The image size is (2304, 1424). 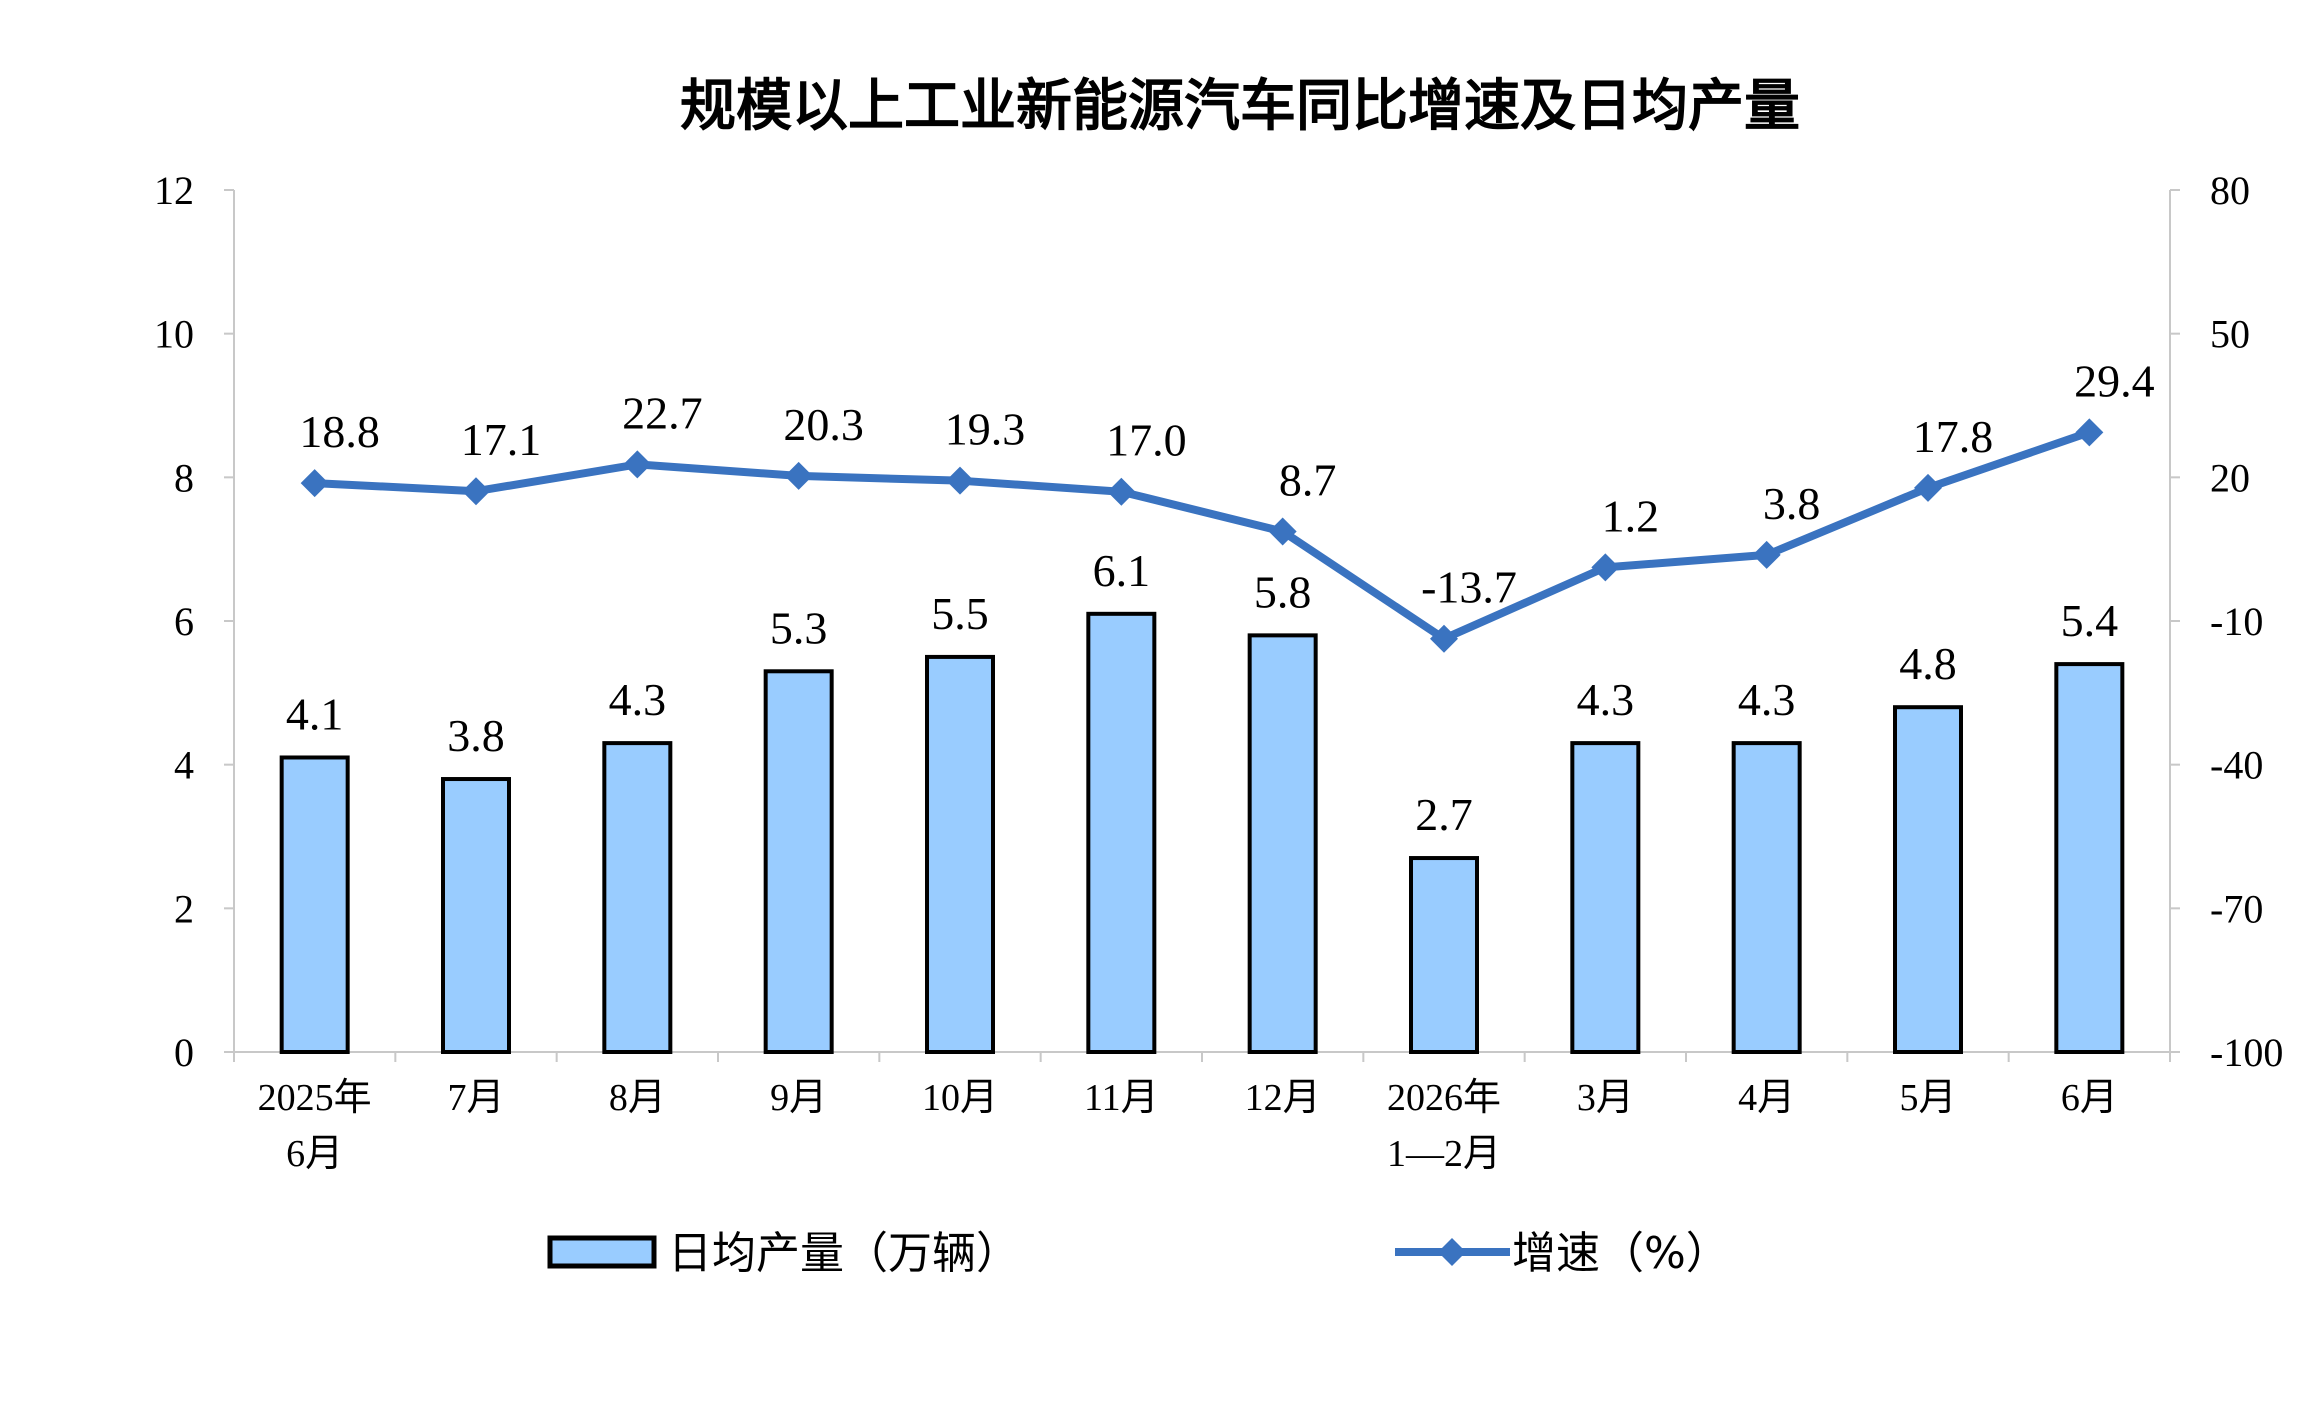 I want to click on line-data-label: 18.8, so click(x=339, y=431).